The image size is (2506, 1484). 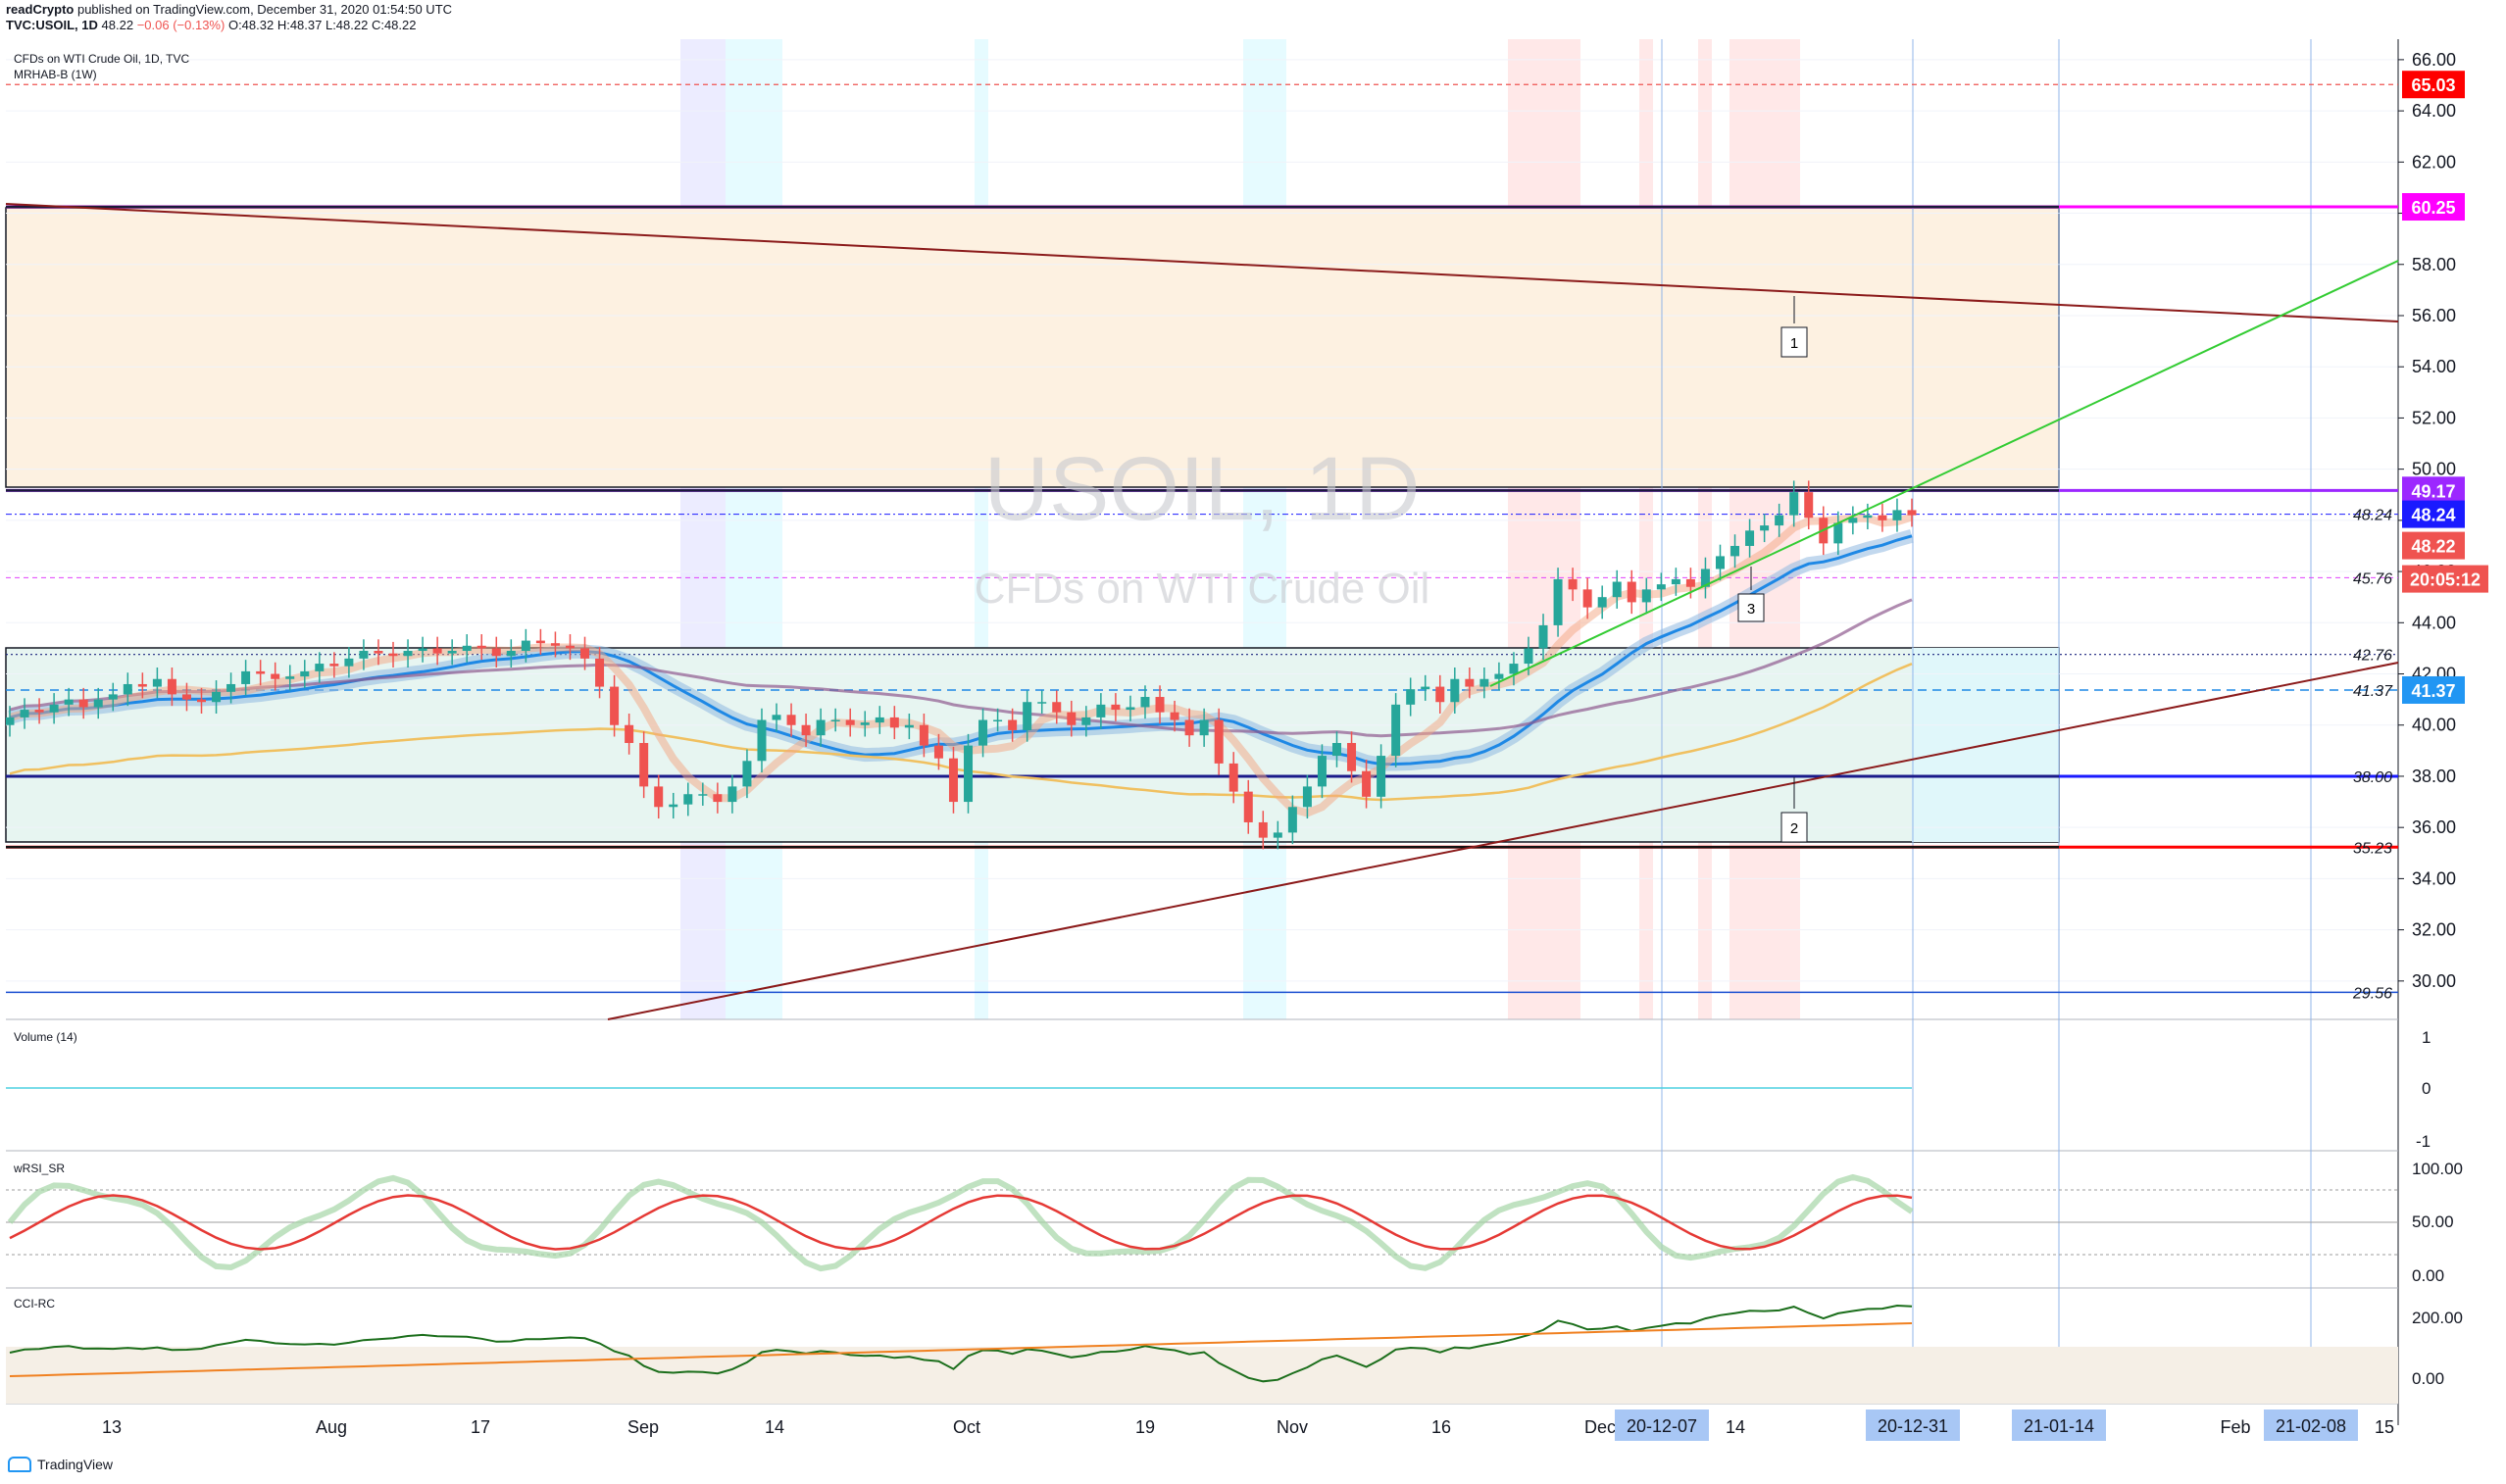 What do you see at coordinates (40, 9) in the screenshot?
I see `publisher-name: readCrypto` at bounding box center [40, 9].